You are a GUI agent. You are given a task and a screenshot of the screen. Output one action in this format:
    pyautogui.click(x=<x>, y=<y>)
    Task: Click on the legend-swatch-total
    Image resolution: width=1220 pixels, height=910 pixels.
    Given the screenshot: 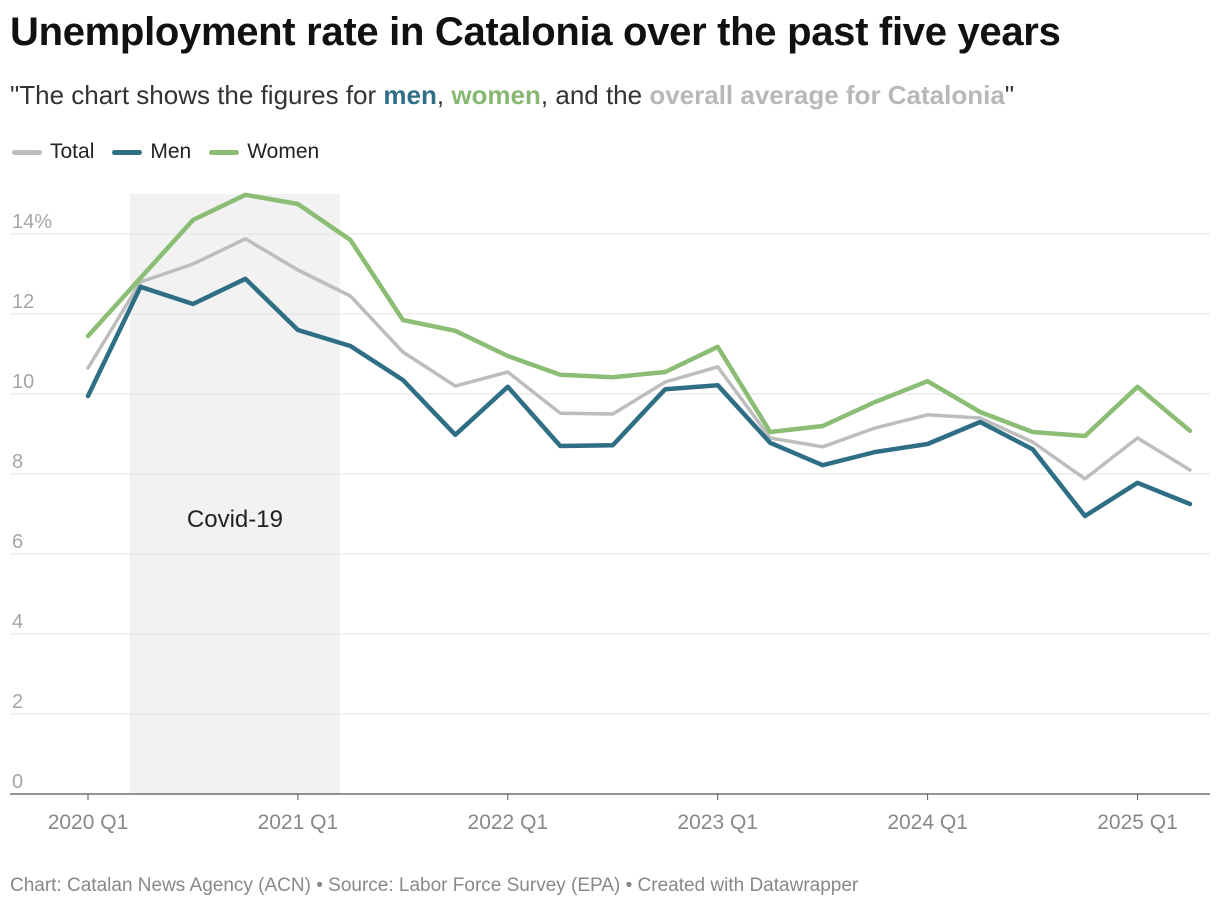 What is the action you would take?
    pyautogui.click(x=27, y=152)
    